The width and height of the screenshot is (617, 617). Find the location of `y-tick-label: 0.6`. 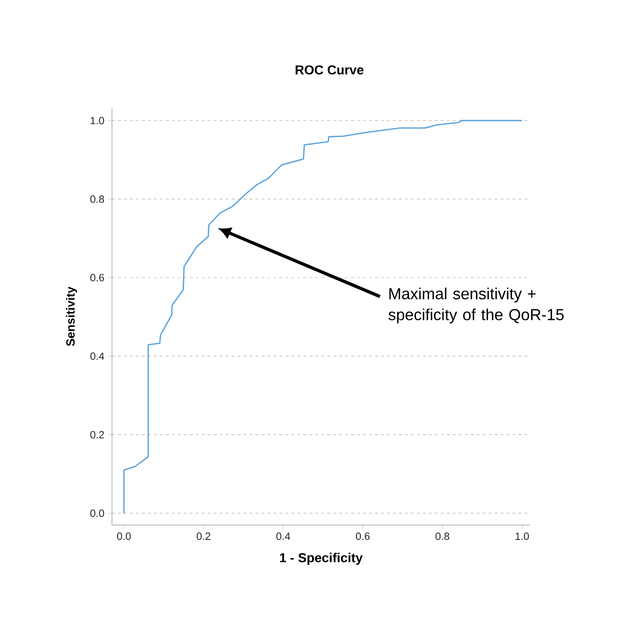

y-tick-label: 0.6 is located at coordinates (97, 278).